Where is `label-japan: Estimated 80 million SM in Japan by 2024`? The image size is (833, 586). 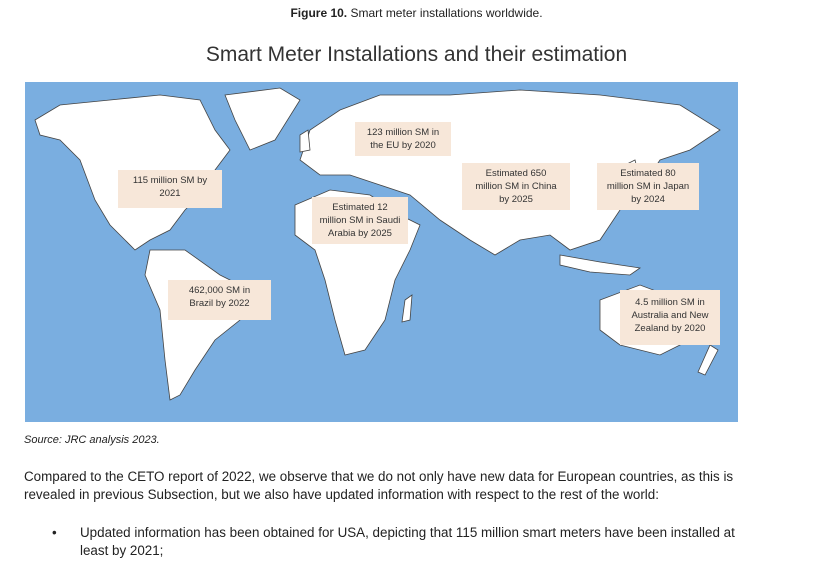
label-japan: Estimated 80 million SM in Japan by 2024 is located at coordinates (648, 186).